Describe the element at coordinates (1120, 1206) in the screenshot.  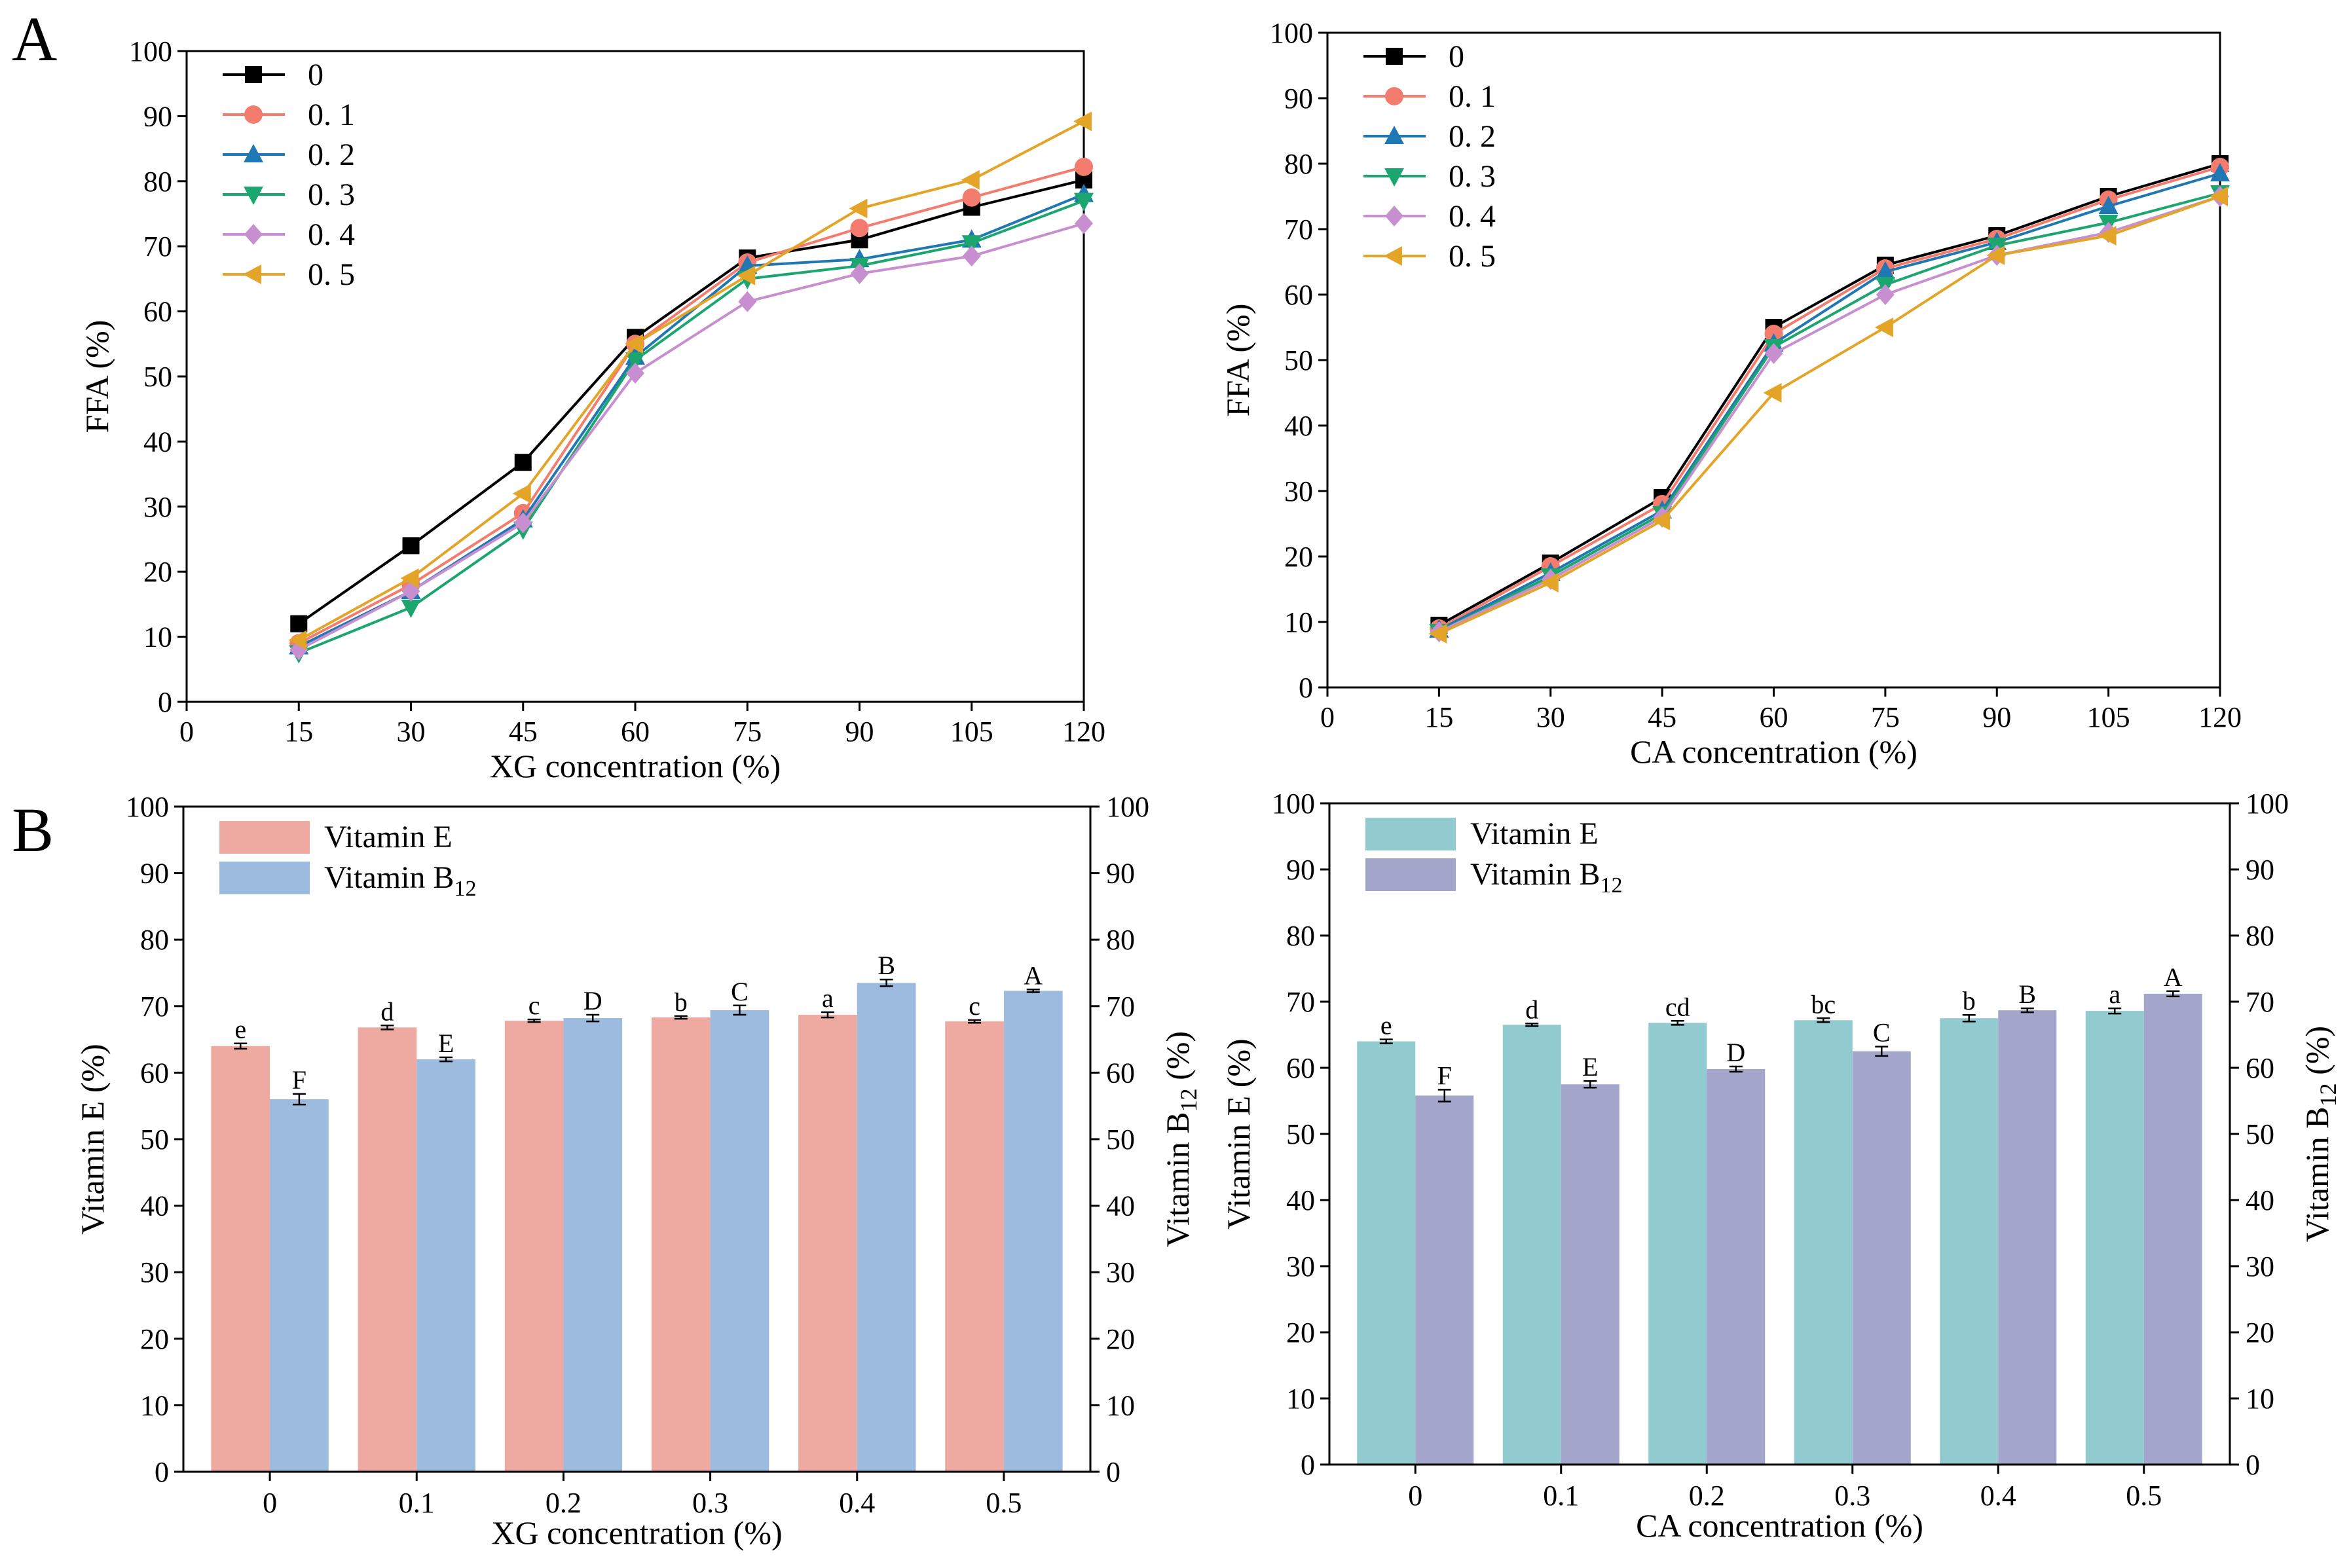
I see `y-tick-label-right: 40` at that location.